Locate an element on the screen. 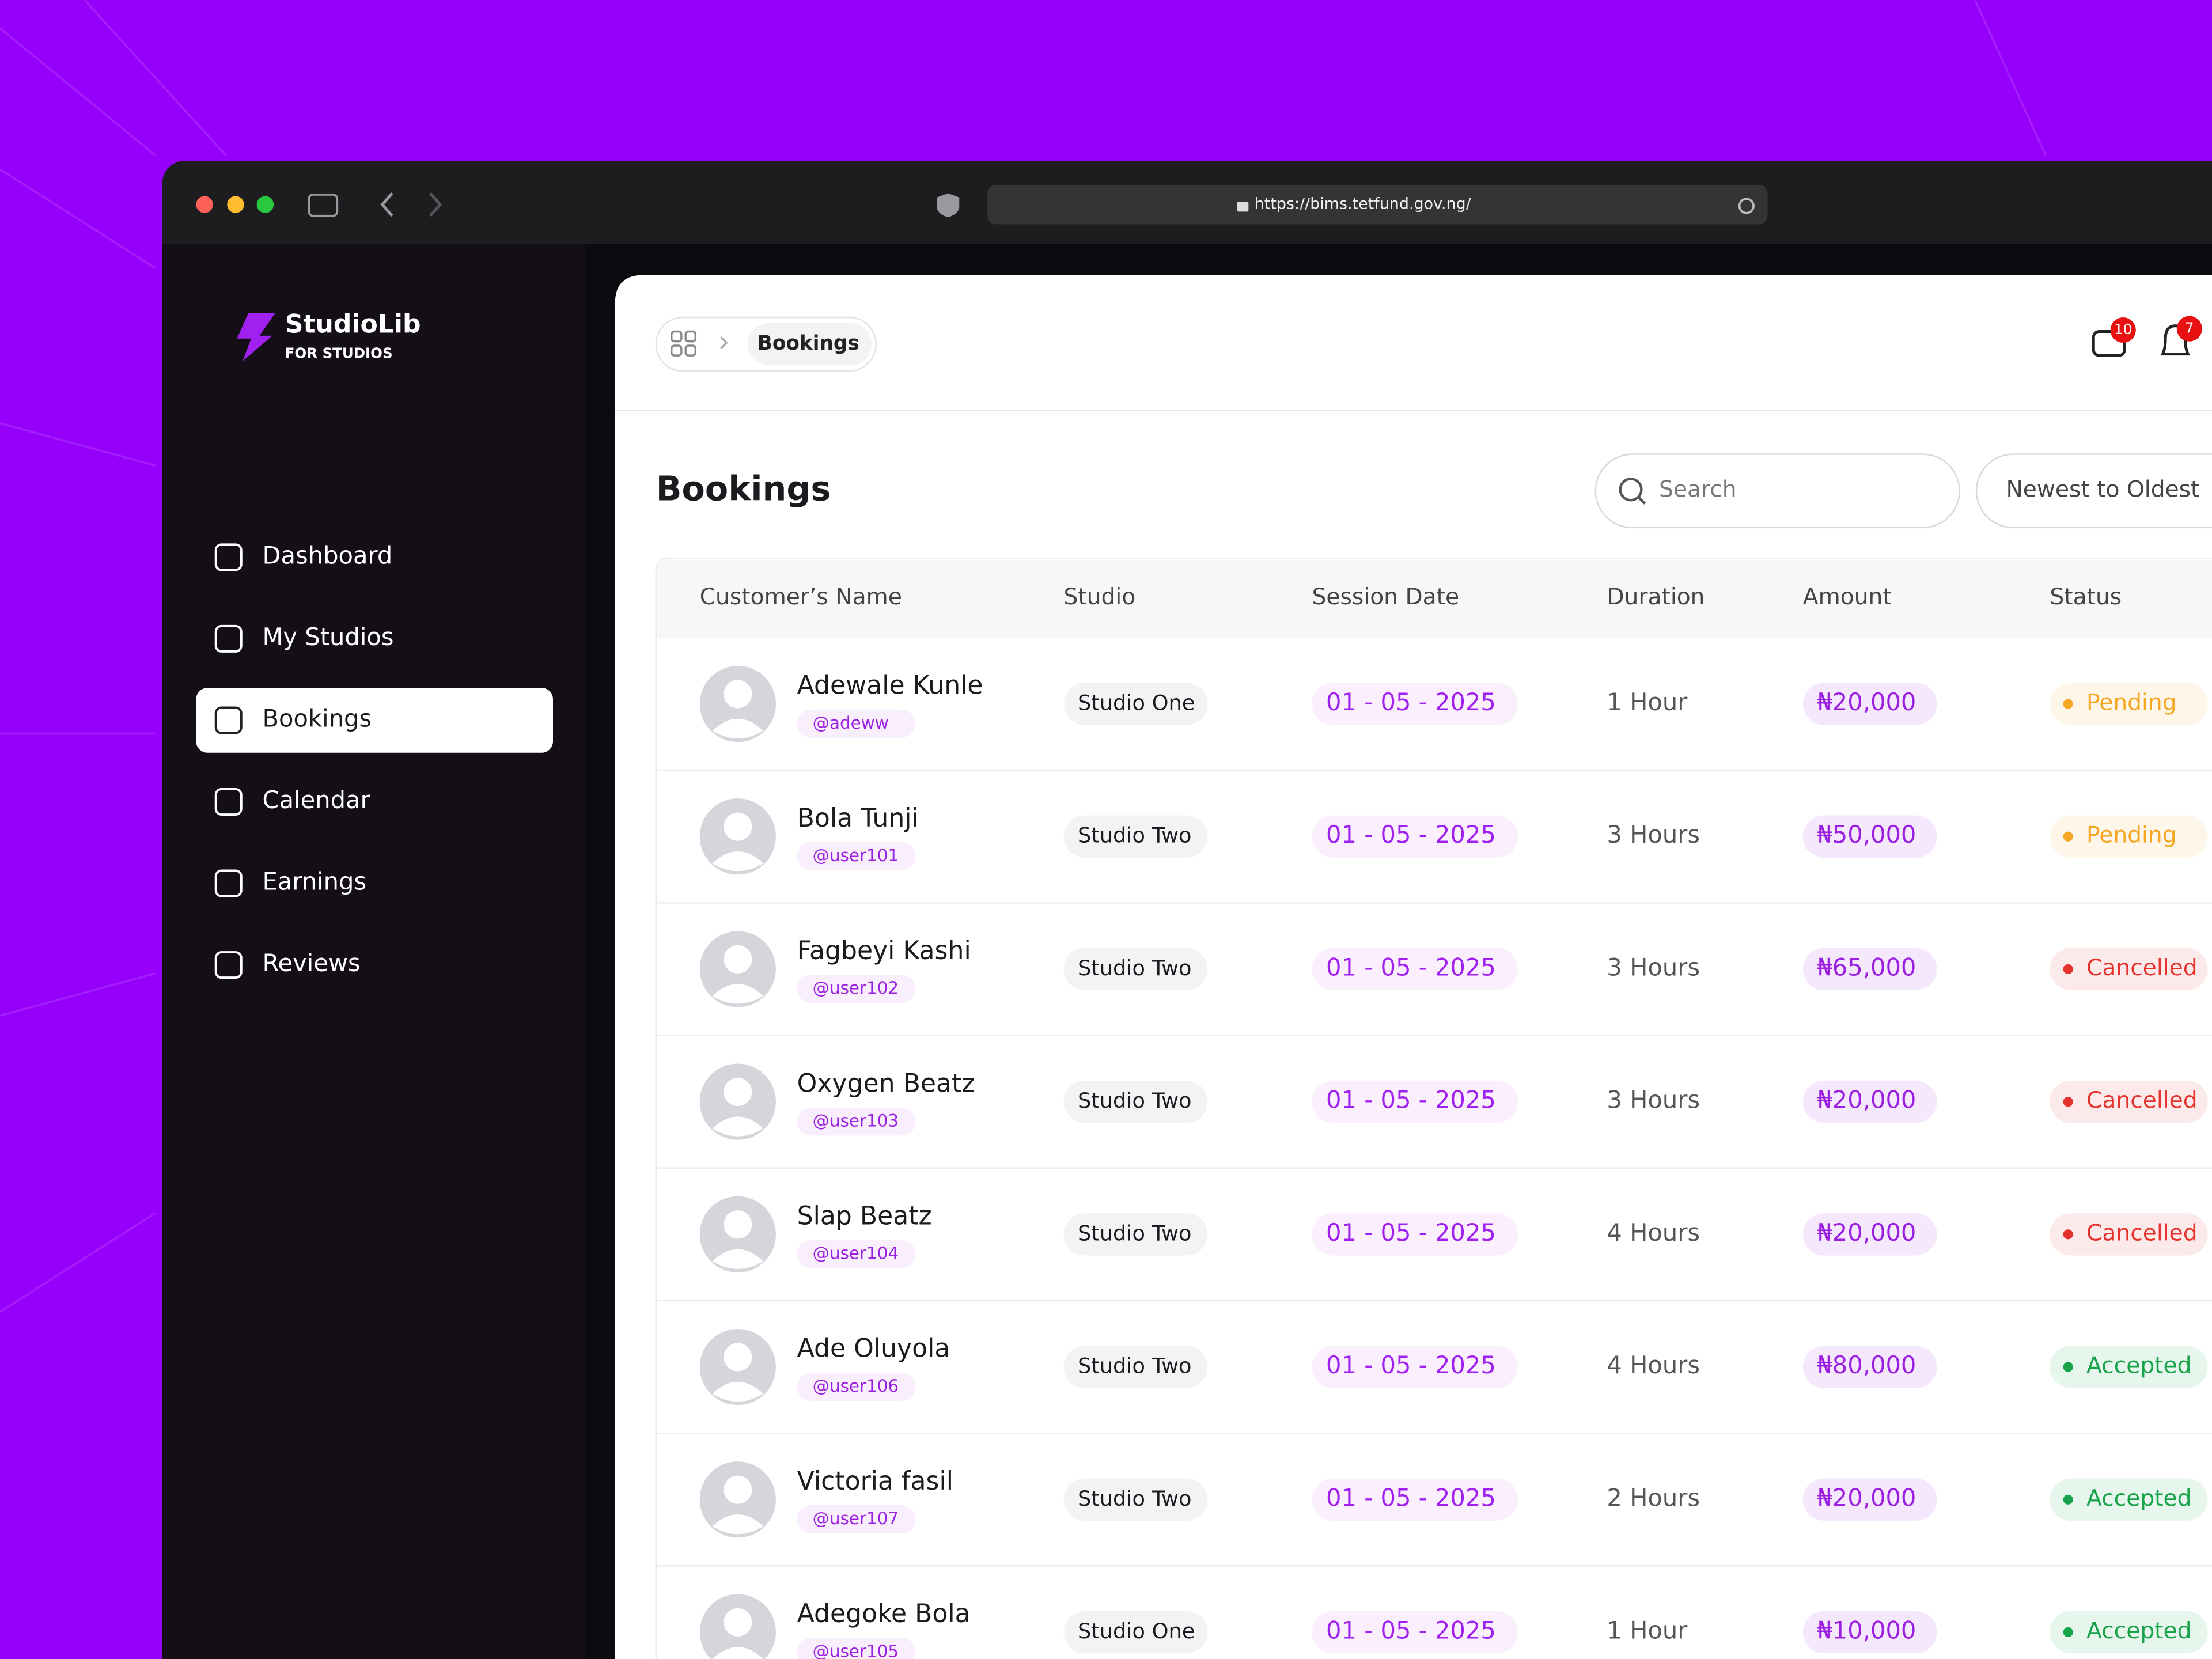  forward-button is located at coordinates (435, 204).